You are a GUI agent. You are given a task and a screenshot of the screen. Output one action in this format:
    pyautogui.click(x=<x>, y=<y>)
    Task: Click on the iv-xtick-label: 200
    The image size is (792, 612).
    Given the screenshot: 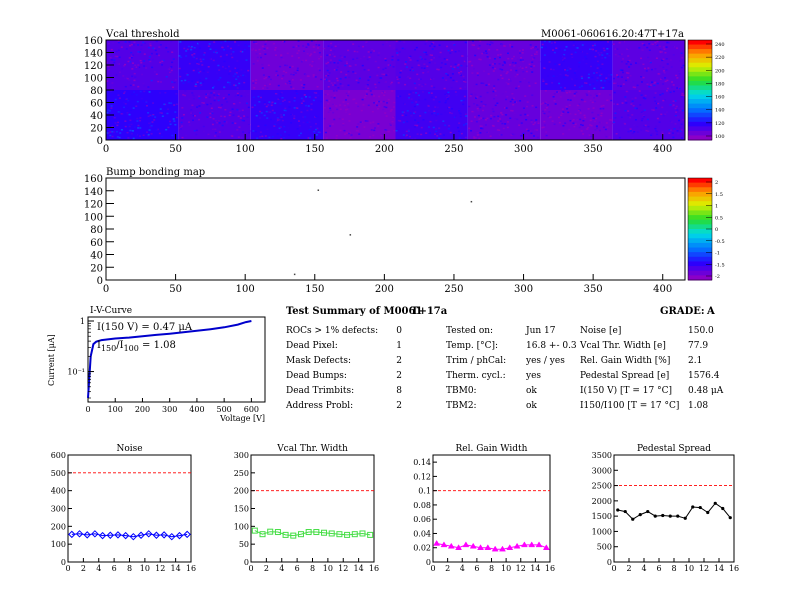 What is the action you would take?
    pyautogui.click(x=142, y=409)
    